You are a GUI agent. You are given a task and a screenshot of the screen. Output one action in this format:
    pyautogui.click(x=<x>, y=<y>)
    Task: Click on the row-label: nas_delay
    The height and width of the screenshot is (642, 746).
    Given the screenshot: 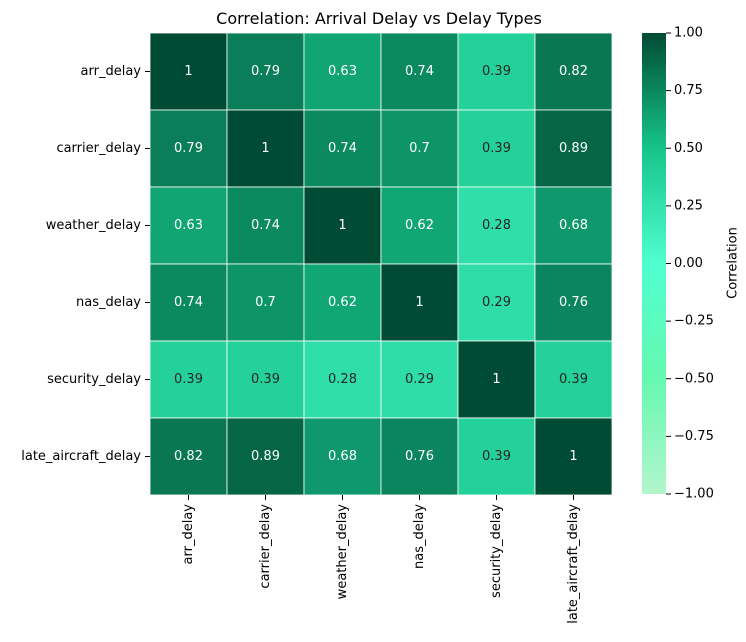 What is the action you would take?
    pyautogui.click(x=108, y=302)
    